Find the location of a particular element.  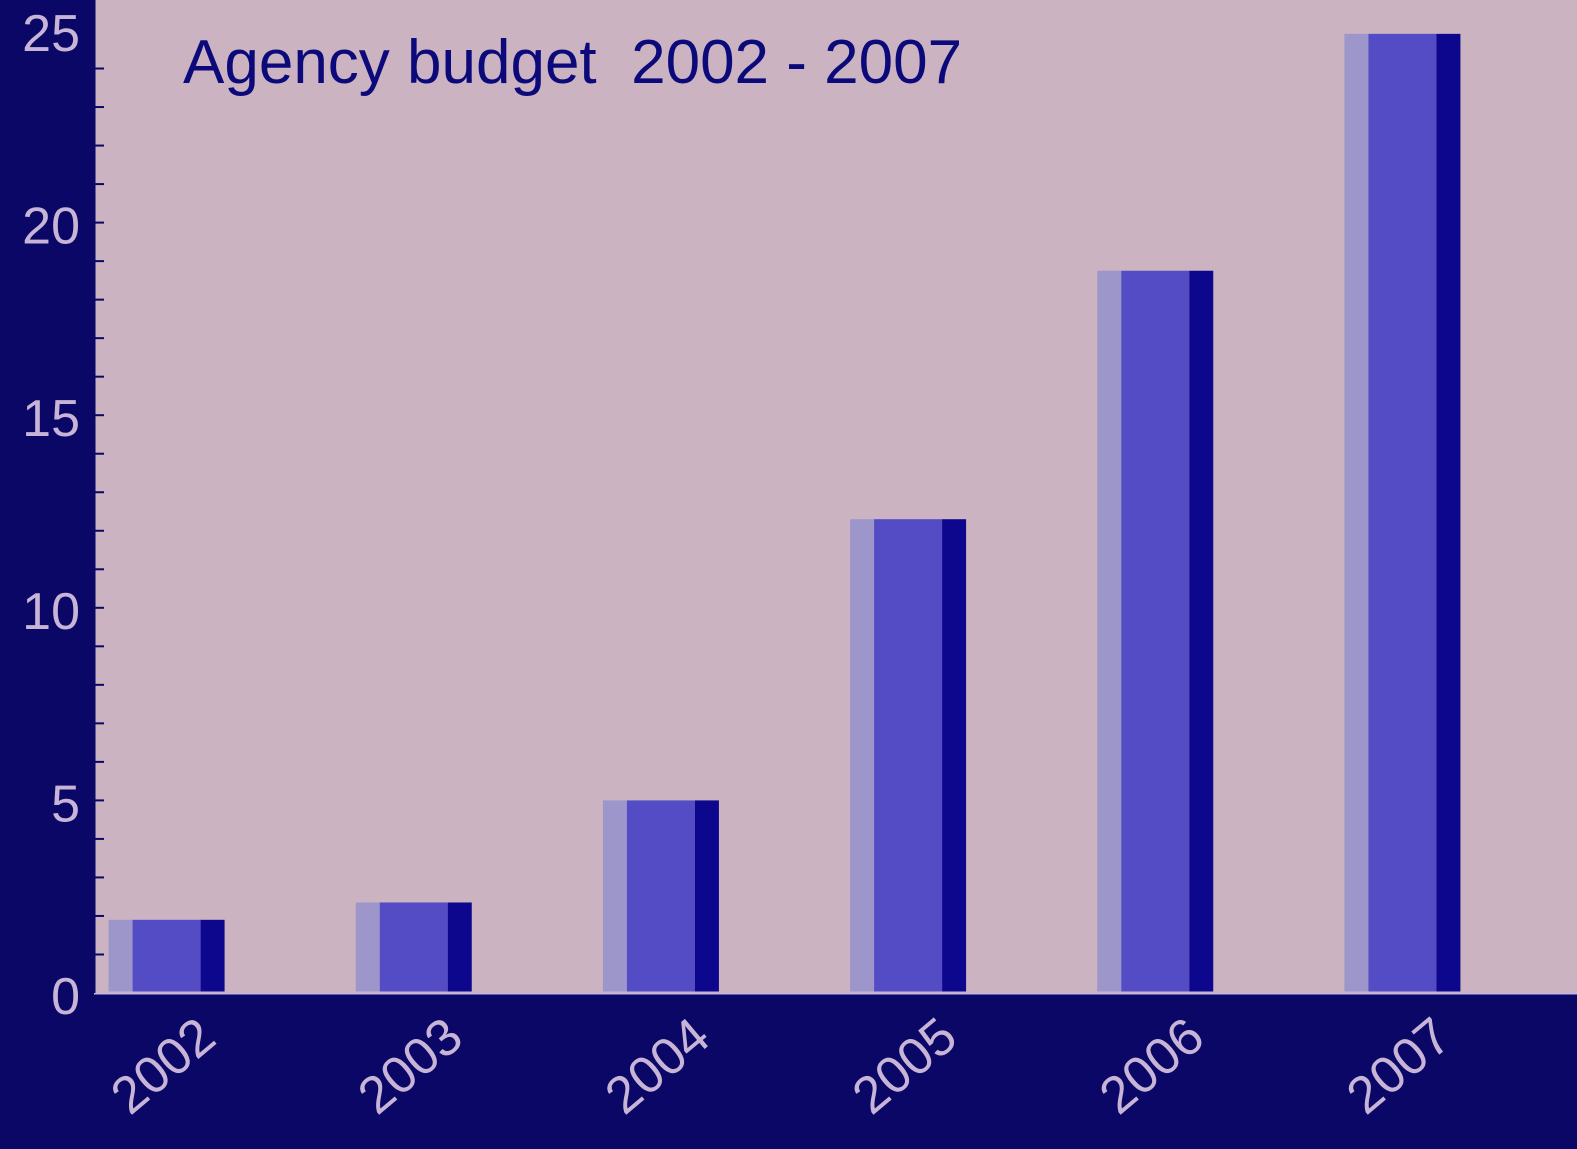

y-tick-label: 25 is located at coordinates (51, 34).